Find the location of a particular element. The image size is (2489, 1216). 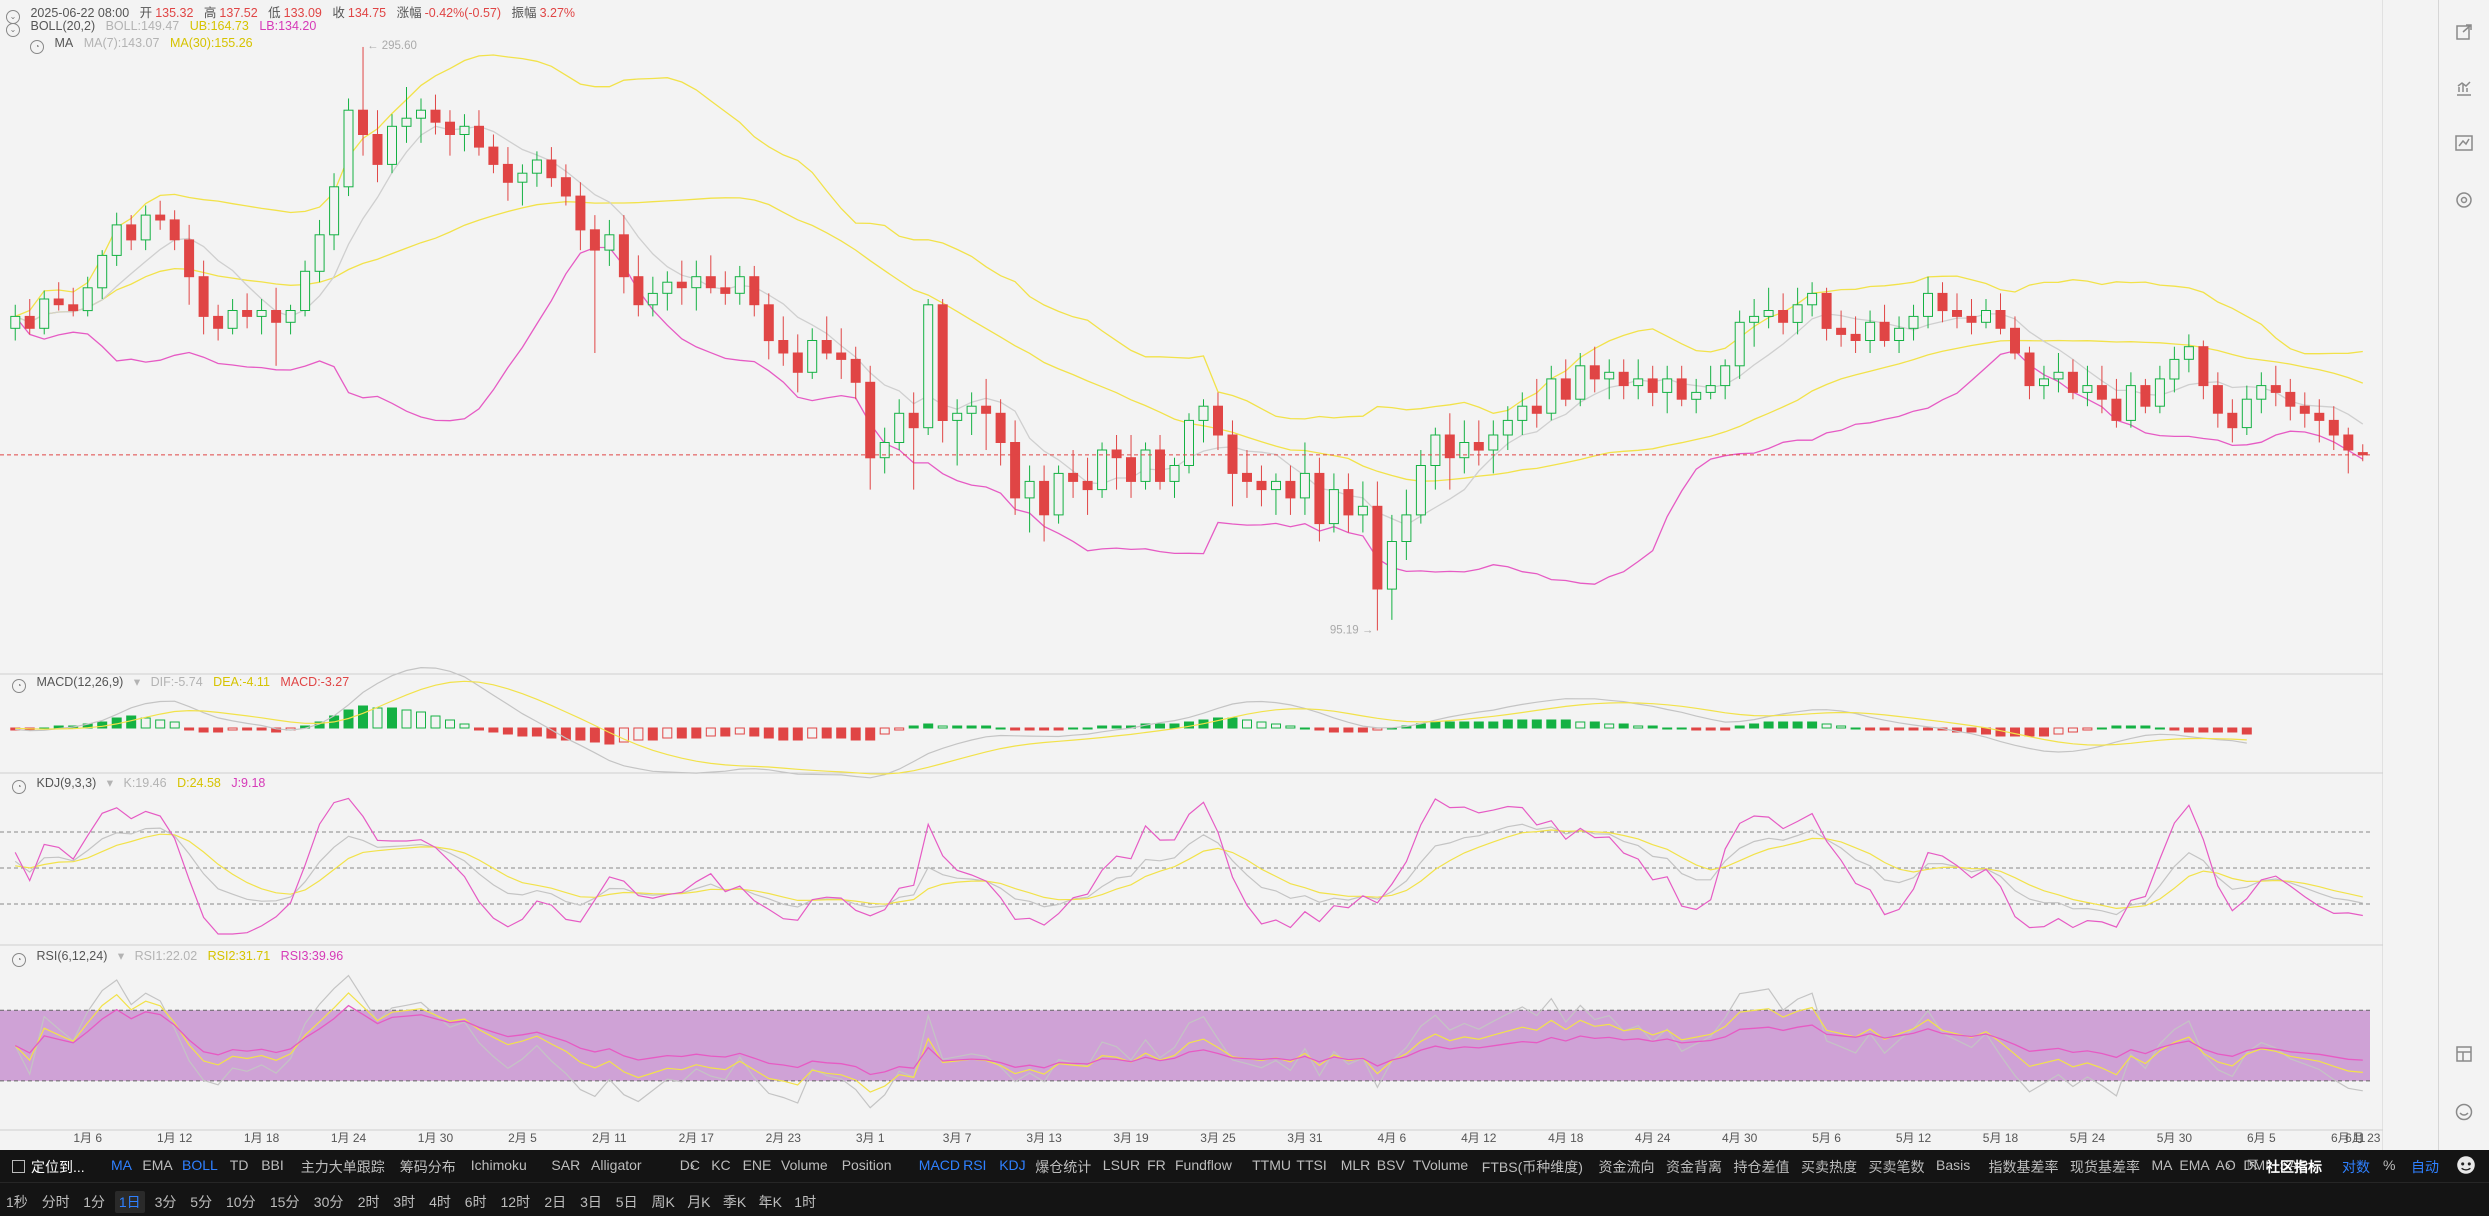

log-scale-toggle: 对数 is located at coordinates (2356, 1167).